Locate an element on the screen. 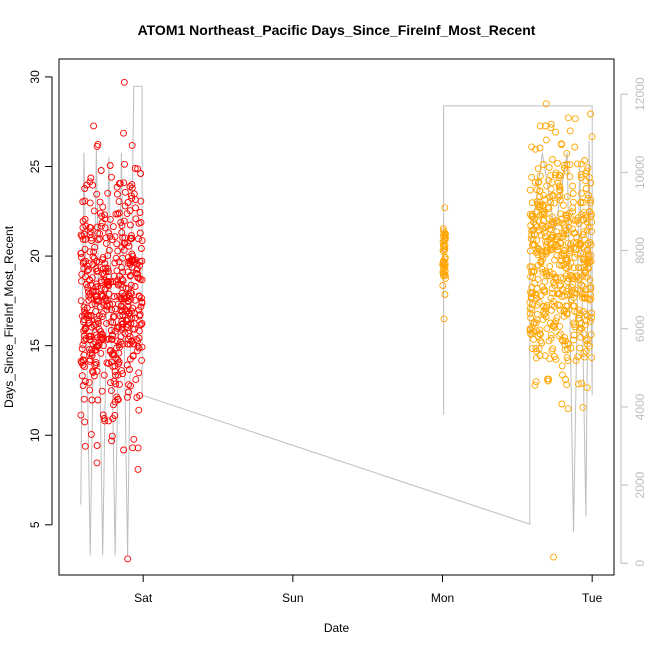  x-tick-label: Mon is located at coordinates (442, 598).